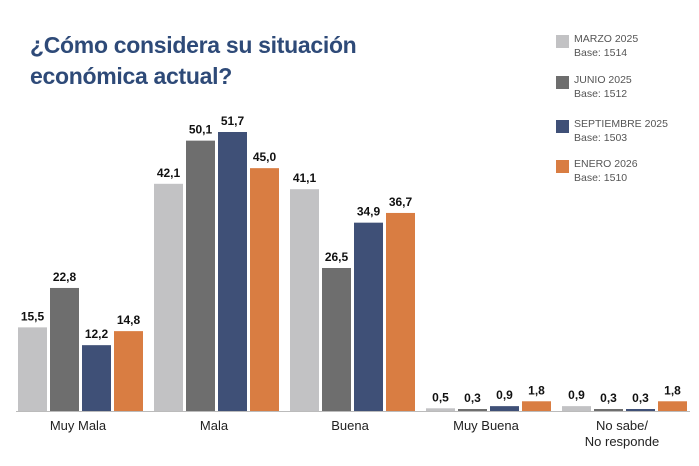 Image resolution: width=699 pixels, height=466 pixels. What do you see at coordinates (97, 334) in the screenshot?
I see `value-label: 12,2` at bounding box center [97, 334].